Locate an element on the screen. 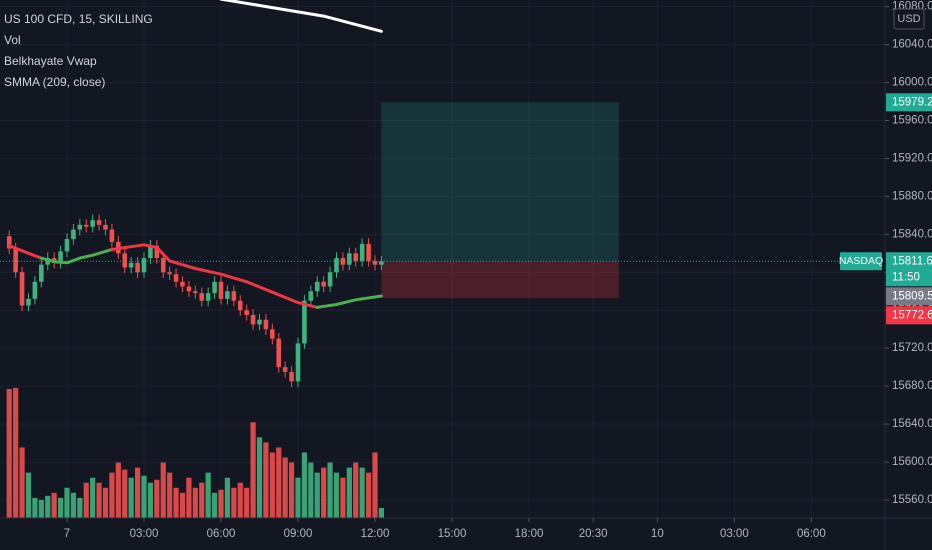 This screenshot has width=932, height=550. y-tick-label: 16000.0 is located at coordinates (912, 83).